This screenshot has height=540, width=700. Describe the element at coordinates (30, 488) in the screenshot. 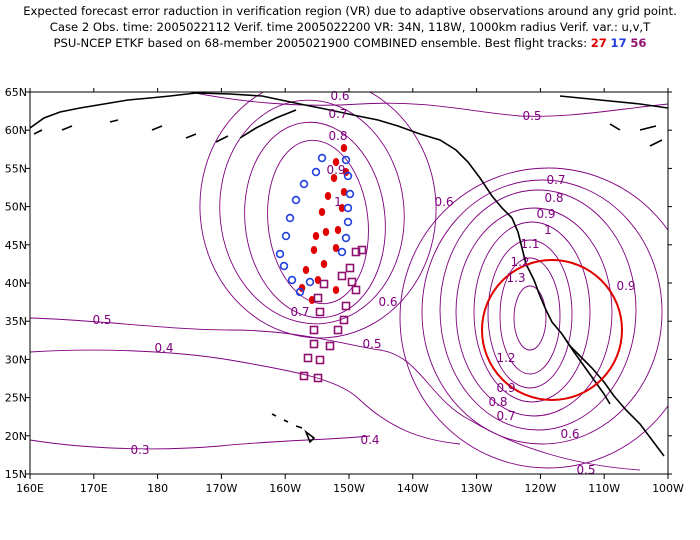

I see `lon-label: 160E` at that location.